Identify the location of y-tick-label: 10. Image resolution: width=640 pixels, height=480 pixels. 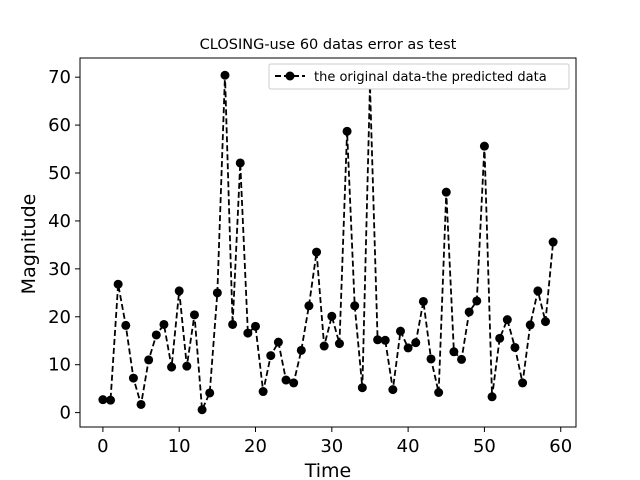
(59, 365).